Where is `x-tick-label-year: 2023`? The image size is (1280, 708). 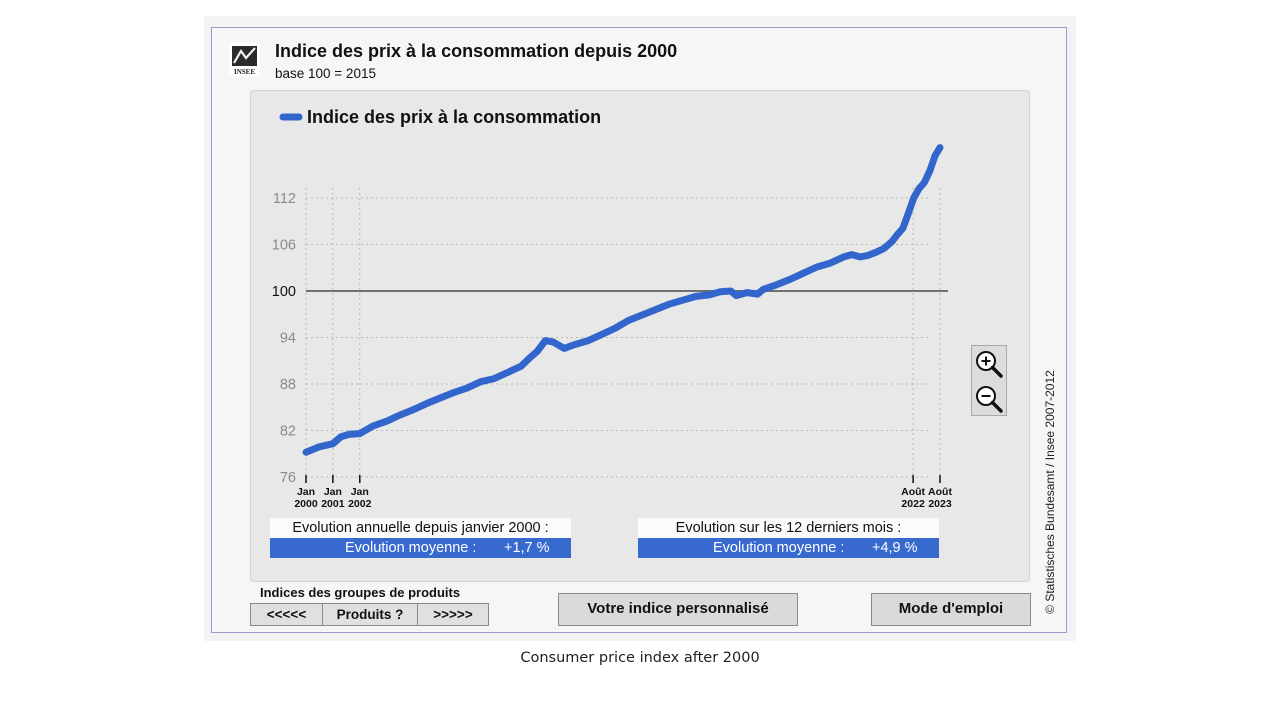
x-tick-label-year: 2023 is located at coordinates (940, 504).